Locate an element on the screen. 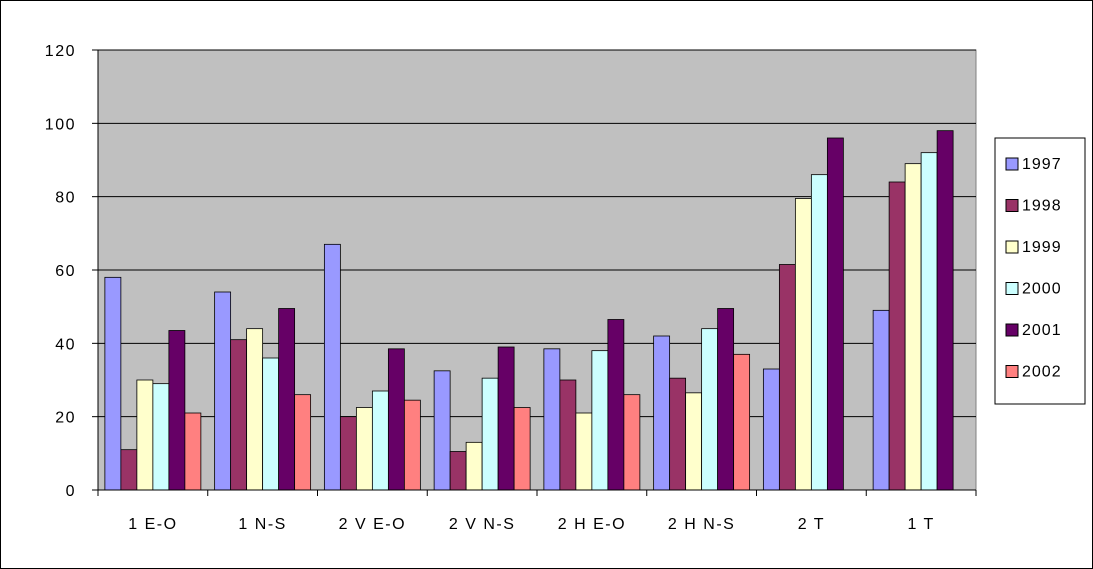 This screenshot has height=569, width=1093. x-tick-label: 2 H N-S is located at coordinates (701, 524).